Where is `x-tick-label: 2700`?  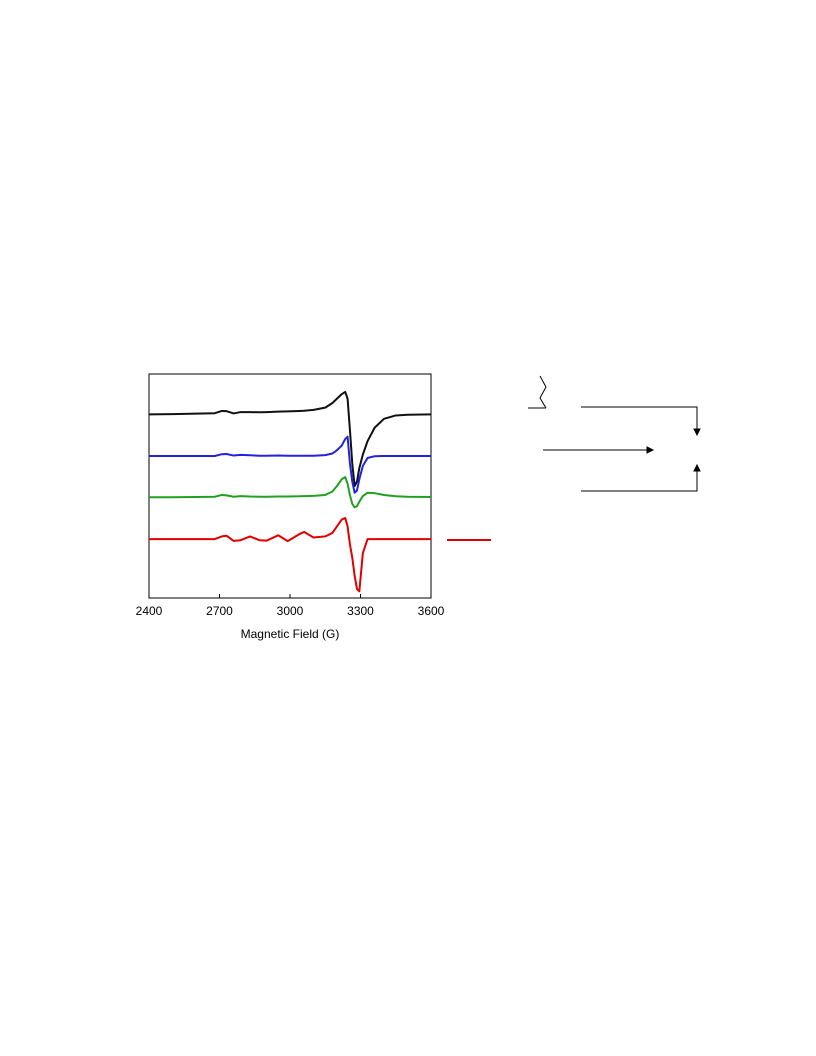
x-tick-label: 2700 is located at coordinates (219, 611).